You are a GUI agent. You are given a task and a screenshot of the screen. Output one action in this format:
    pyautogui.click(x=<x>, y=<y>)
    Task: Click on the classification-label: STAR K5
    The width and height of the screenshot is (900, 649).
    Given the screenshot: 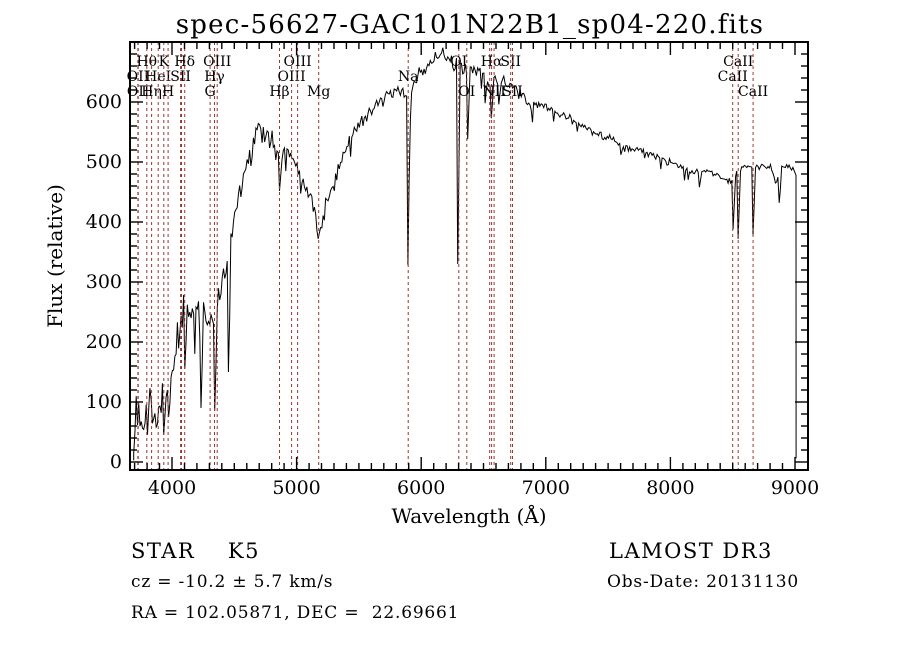 What is the action you would take?
    pyautogui.click(x=195, y=551)
    